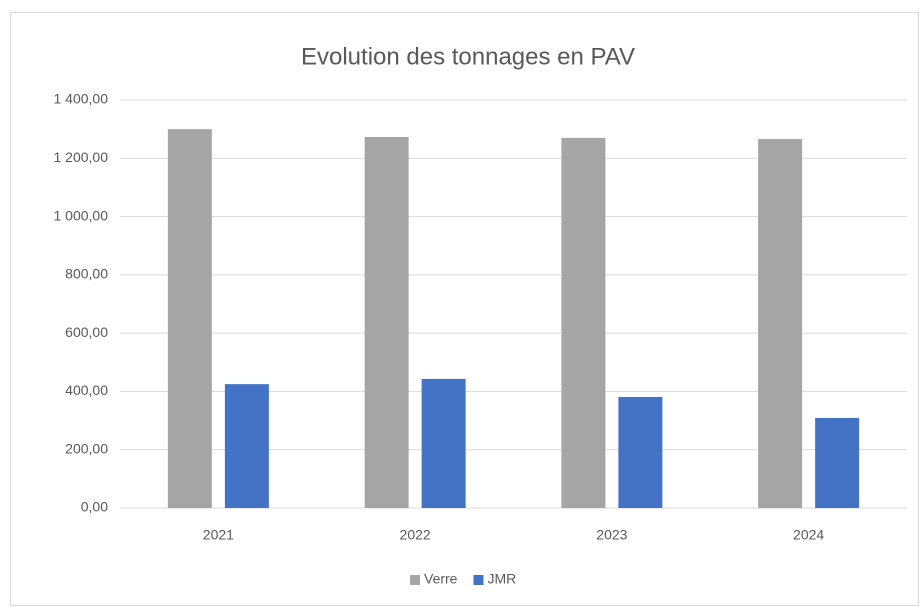  Describe the element at coordinates (94, 507) in the screenshot. I see `y-tick-label: 0,00` at that location.